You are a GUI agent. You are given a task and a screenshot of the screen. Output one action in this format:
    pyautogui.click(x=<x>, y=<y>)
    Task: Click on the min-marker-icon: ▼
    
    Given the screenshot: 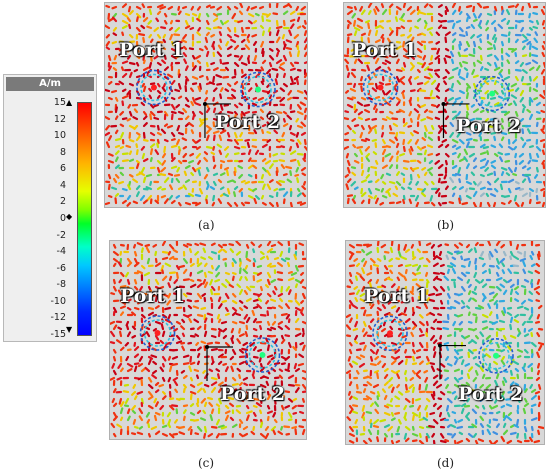 What is the action you would take?
    pyautogui.click(x=69, y=329)
    